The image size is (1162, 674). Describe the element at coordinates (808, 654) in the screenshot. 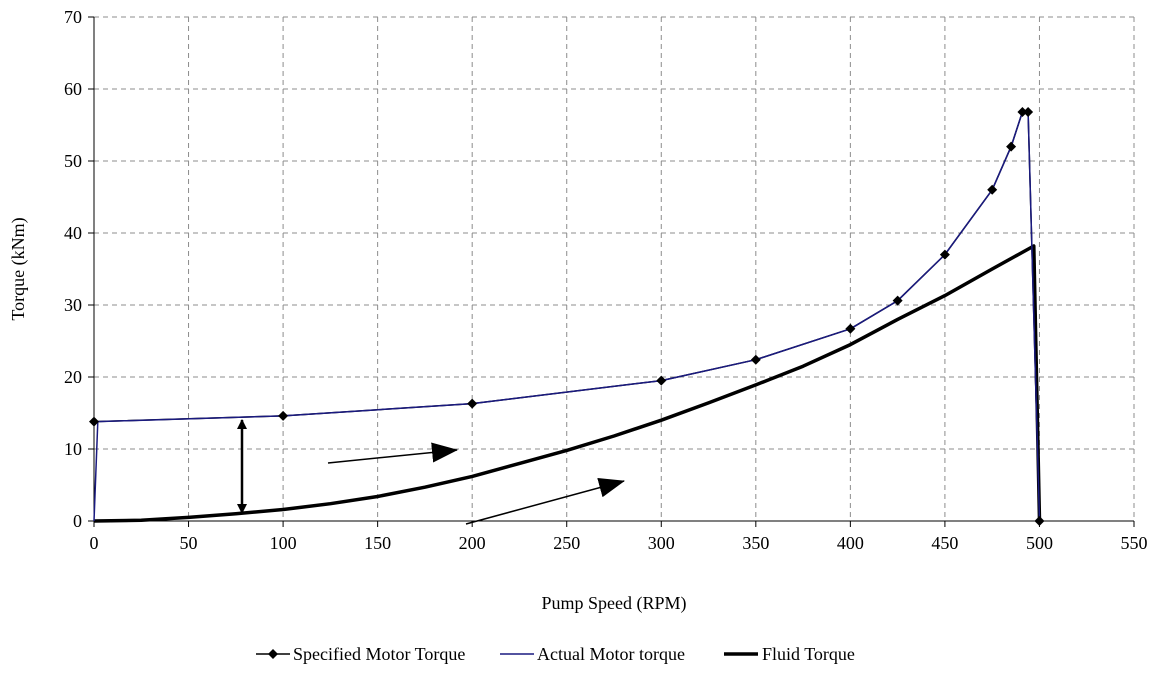

I see `legend-label-fluid: Fluid Torque` at that location.